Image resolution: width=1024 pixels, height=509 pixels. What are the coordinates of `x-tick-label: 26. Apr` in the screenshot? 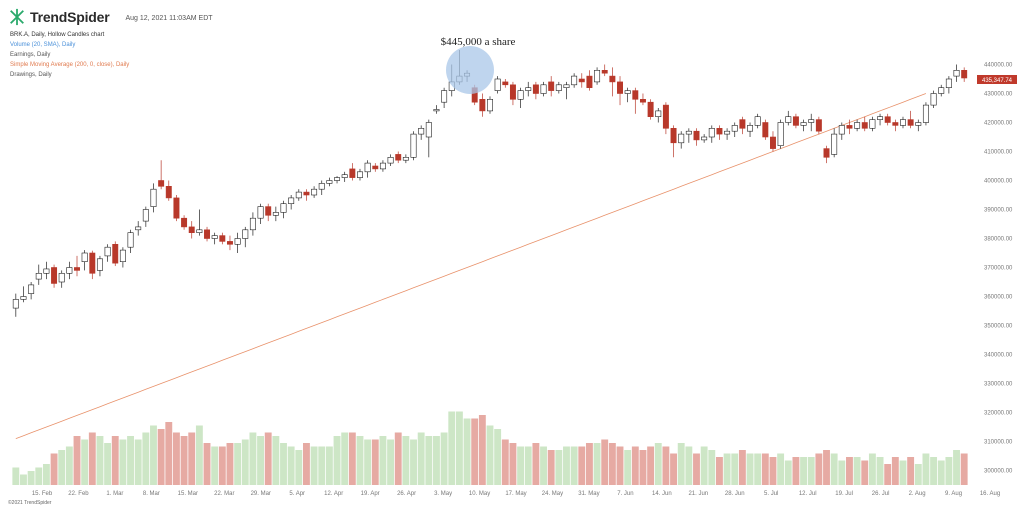 It's located at (406, 494).